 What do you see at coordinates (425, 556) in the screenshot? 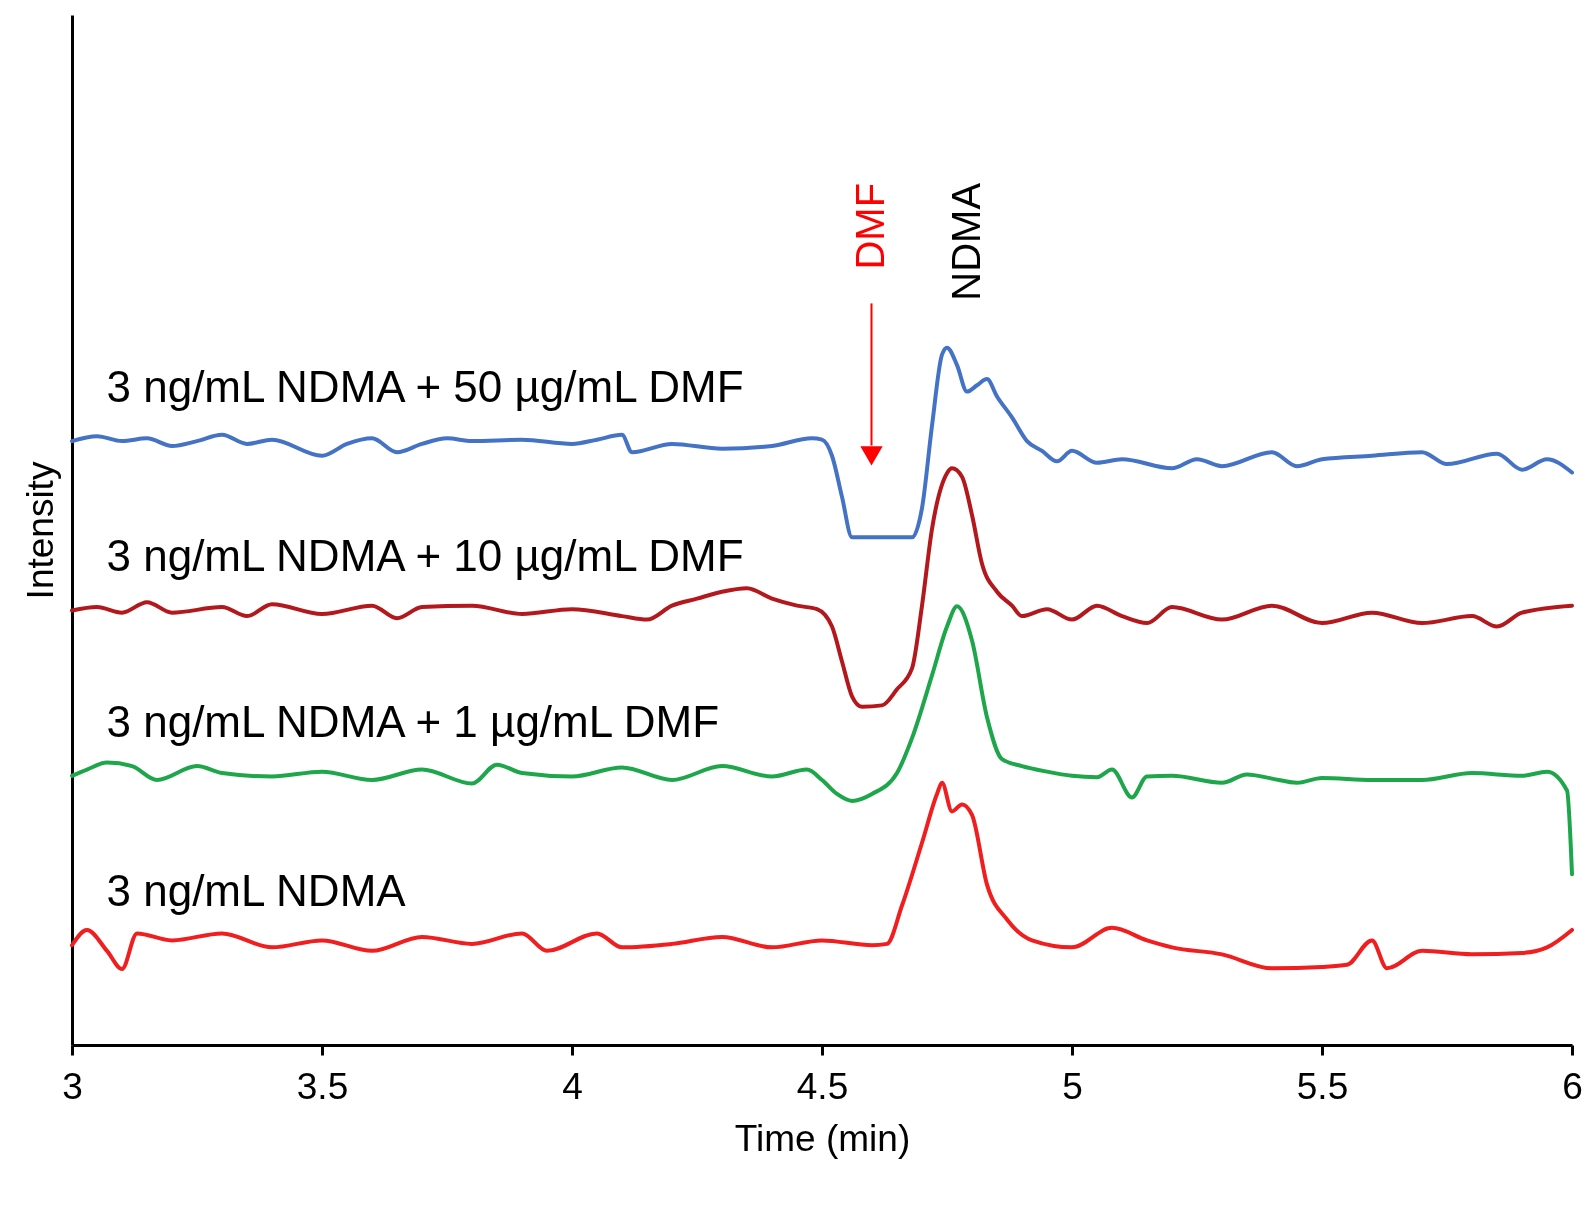
I see `series-label: 3 ng/mL NDMA + 10 µg/mL DMF` at bounding box center [425, 556].